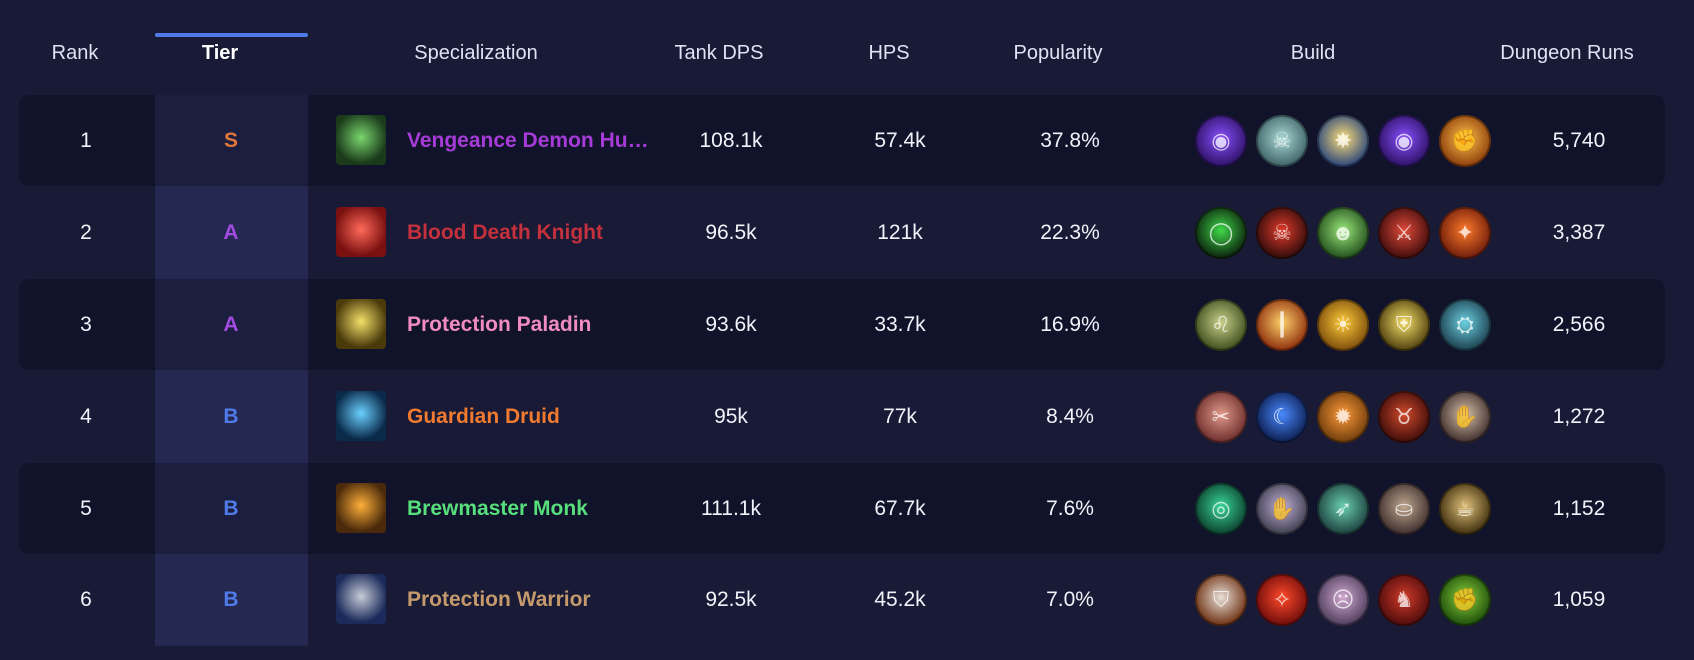 Image resolution: width=1694 pixels, height=660 pixels. Describe the element at coordinates (900, 599) in the screenshot. I see `hps-cell: 45.2k` at that location.